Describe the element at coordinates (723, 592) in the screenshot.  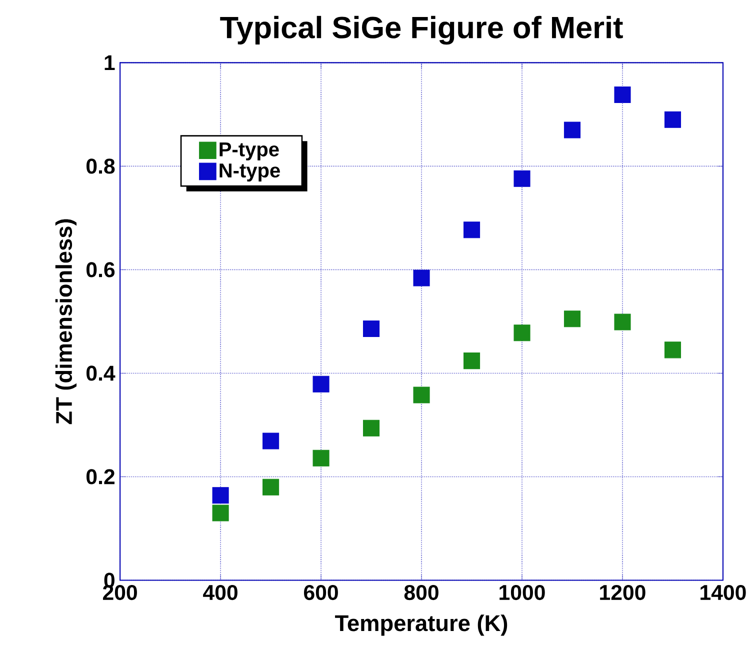
I see `x-tick-label: 1400` at that location.